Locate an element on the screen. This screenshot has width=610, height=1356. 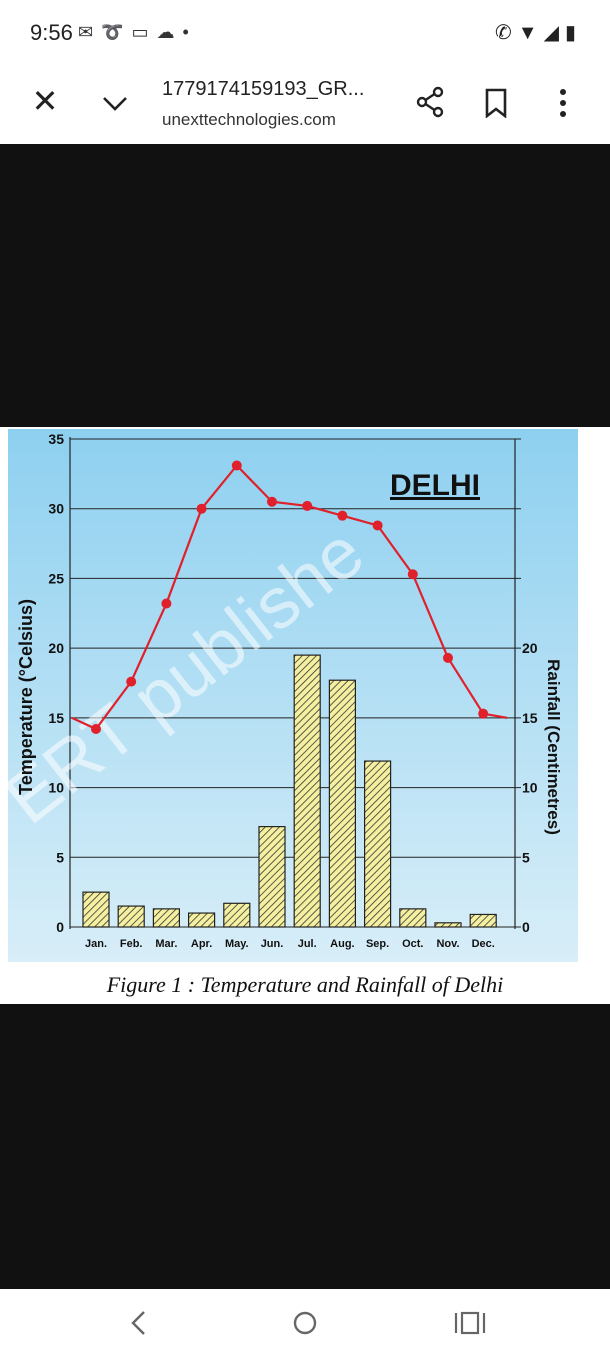
more-options-icon is located at coordinates (563, 103).